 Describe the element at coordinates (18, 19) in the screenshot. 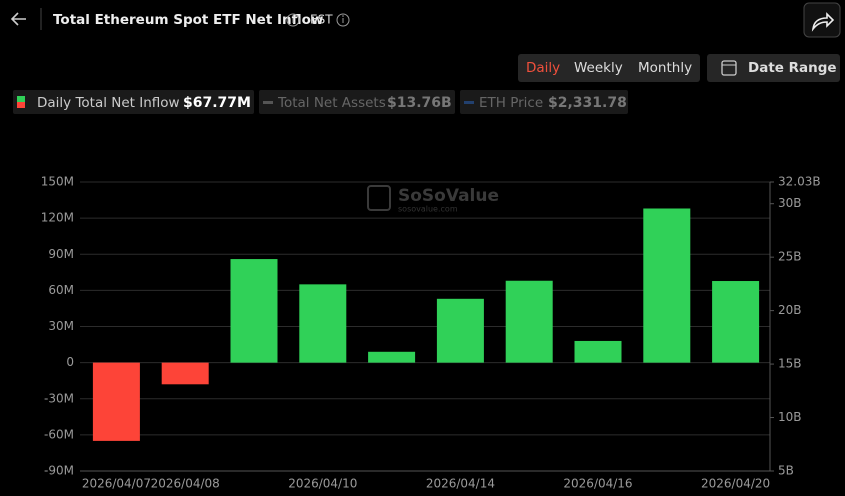

I see `back-button` at that location.